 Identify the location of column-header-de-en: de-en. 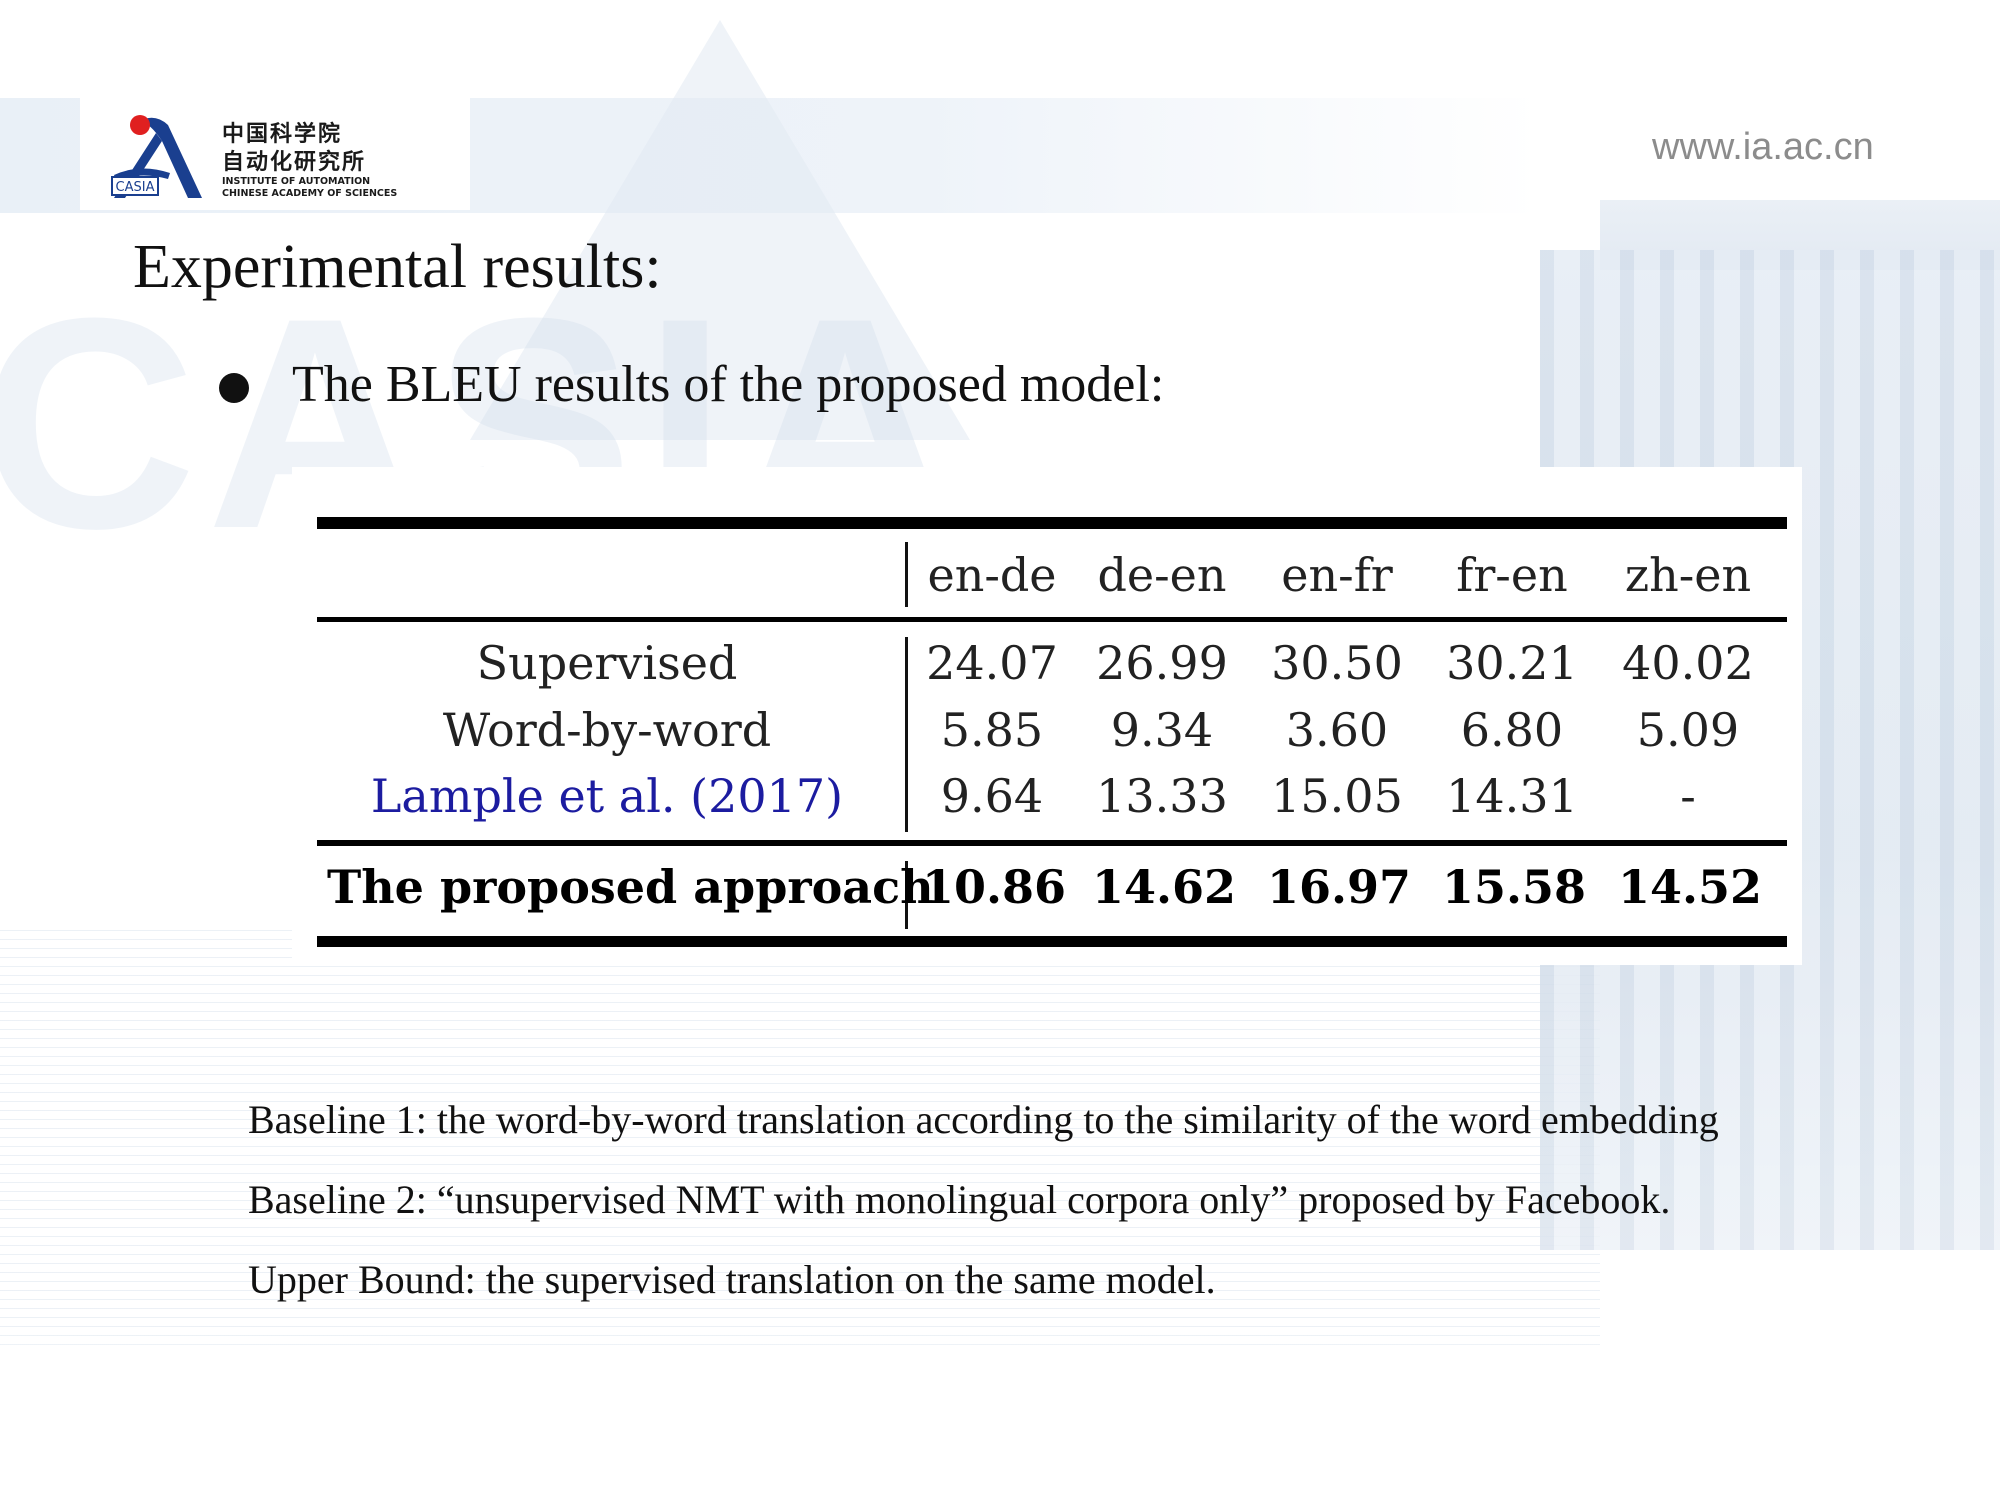
(1162, 575).